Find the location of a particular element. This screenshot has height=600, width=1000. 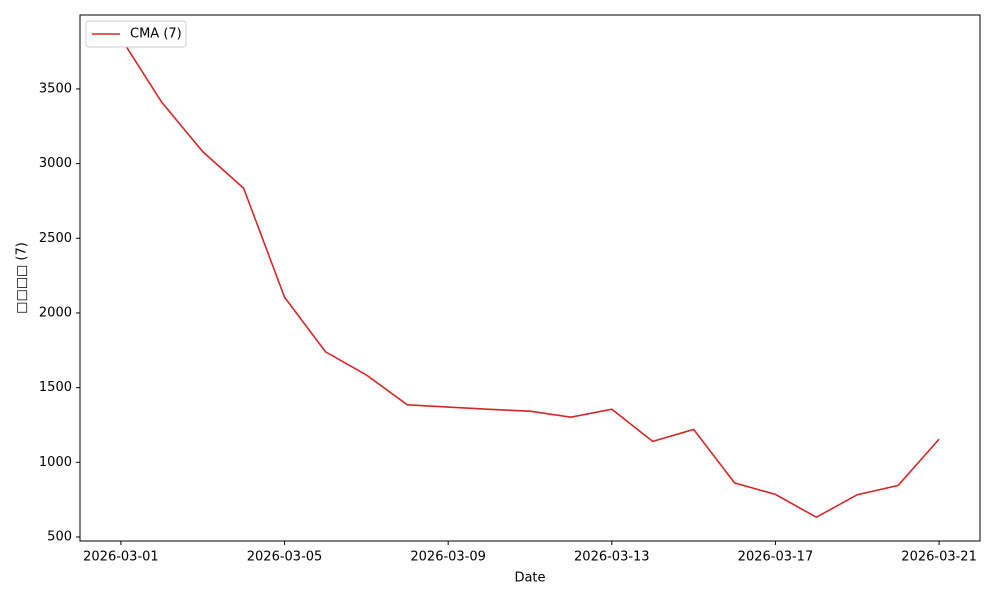

y-tick-label: 1000 is located at coordinates (55, 462).